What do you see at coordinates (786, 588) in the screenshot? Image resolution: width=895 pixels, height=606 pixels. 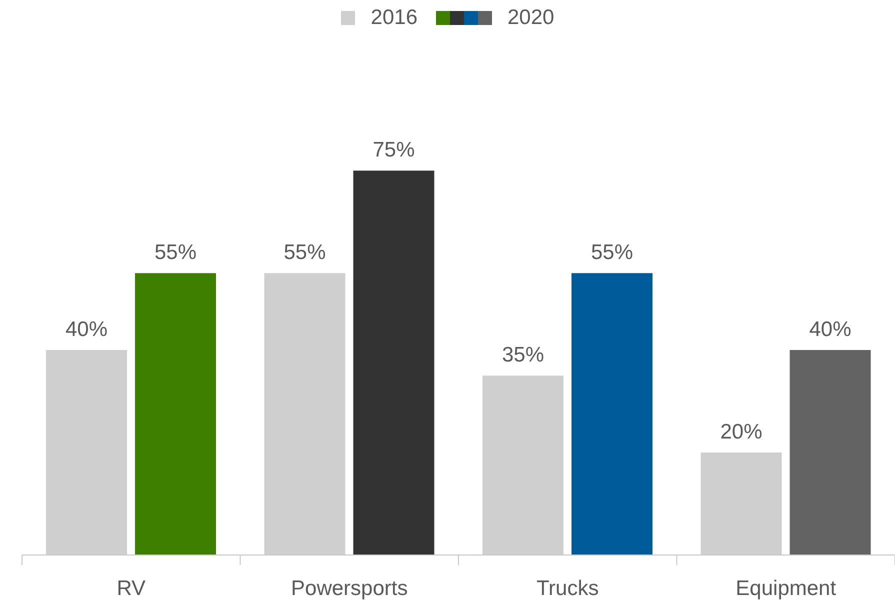 I see `x-tick-label: Equipment` at bounding box center [786, 588].